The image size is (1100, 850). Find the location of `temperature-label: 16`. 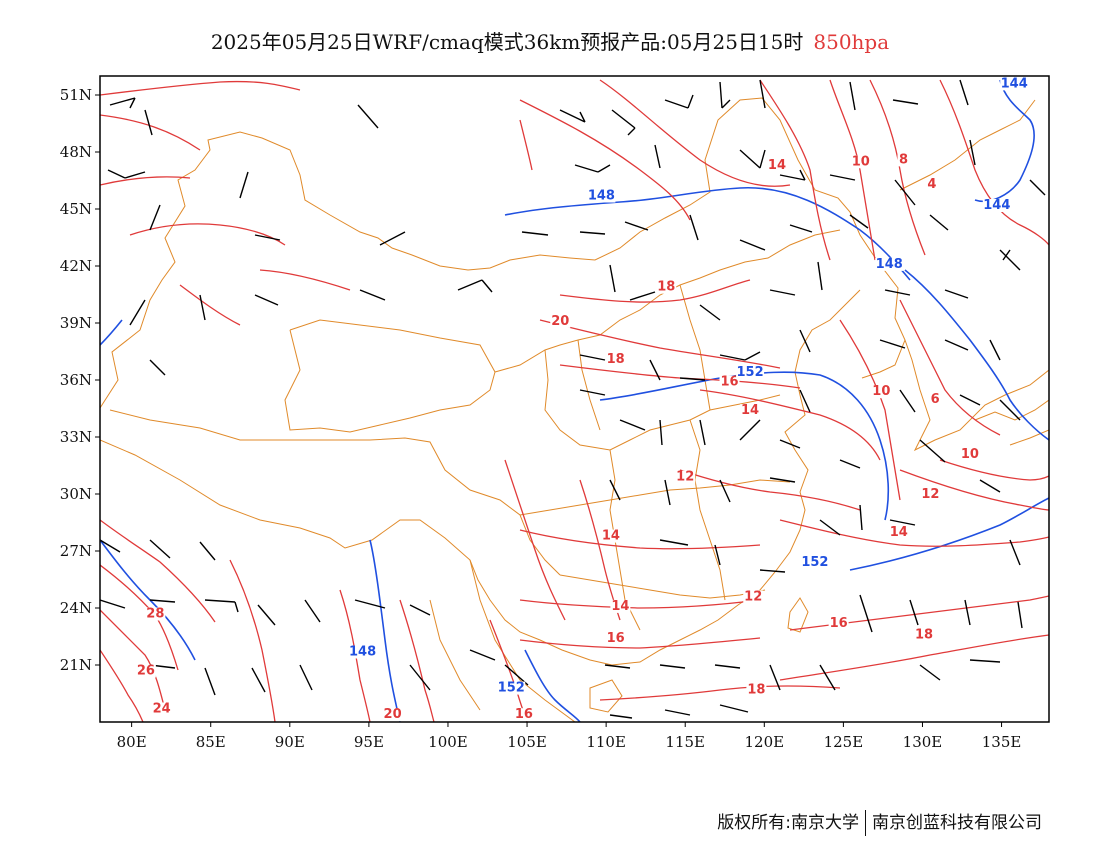

temperature-label: 16 is located at coordinates (524, 714).